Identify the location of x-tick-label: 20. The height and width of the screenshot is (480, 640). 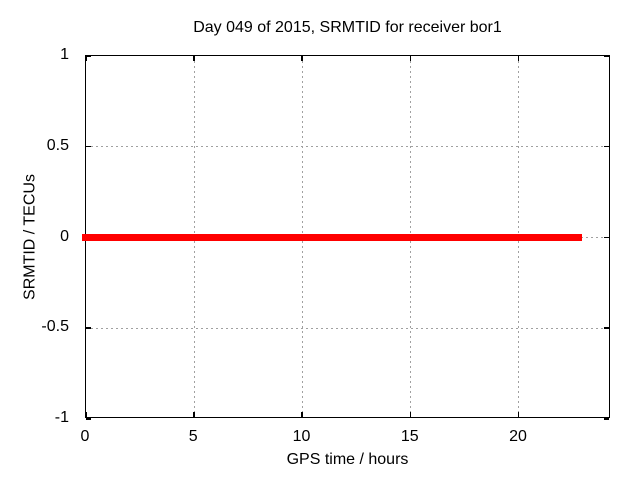
(518, 436).